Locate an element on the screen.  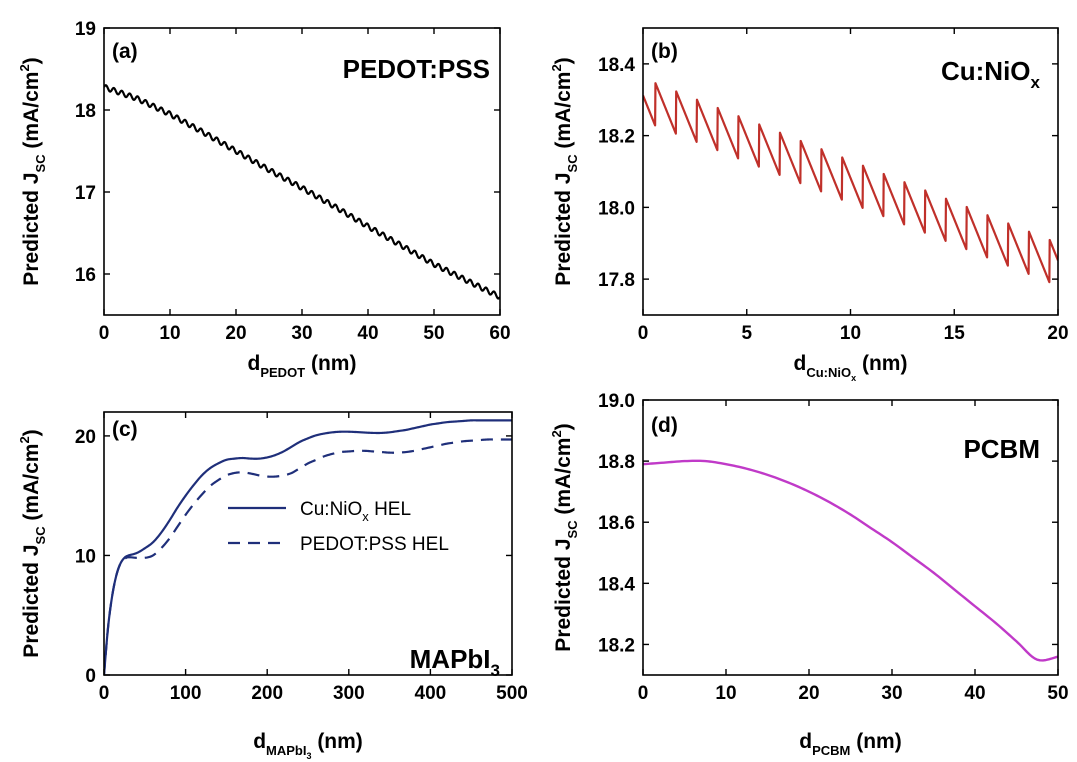
material-label-d: PCBM is located at coordinates (1001, 449).